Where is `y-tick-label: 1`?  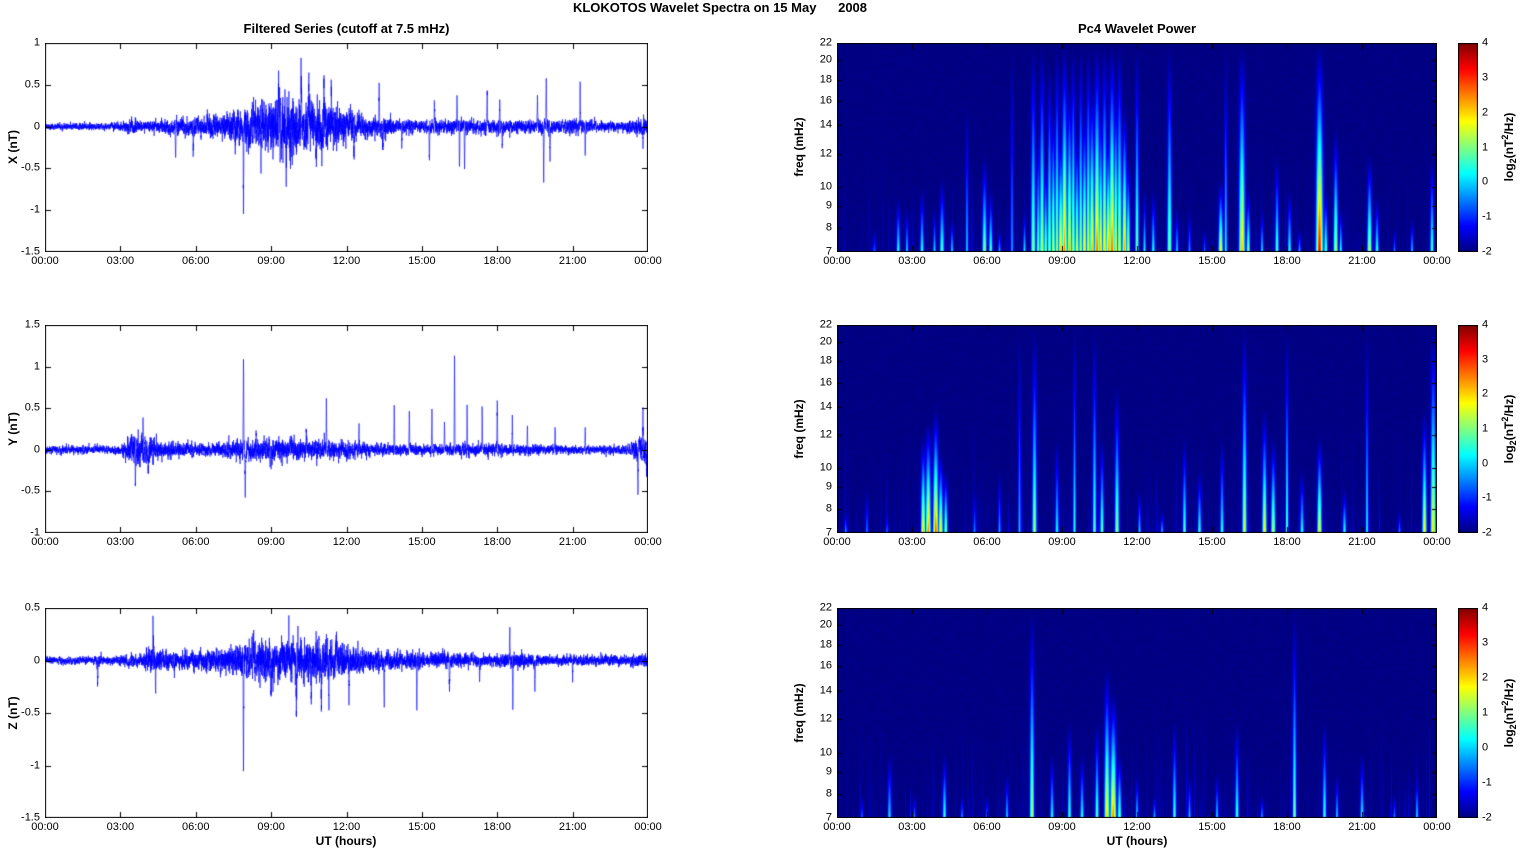
y-tick-label: 1 is located at coordinates (36, 42).